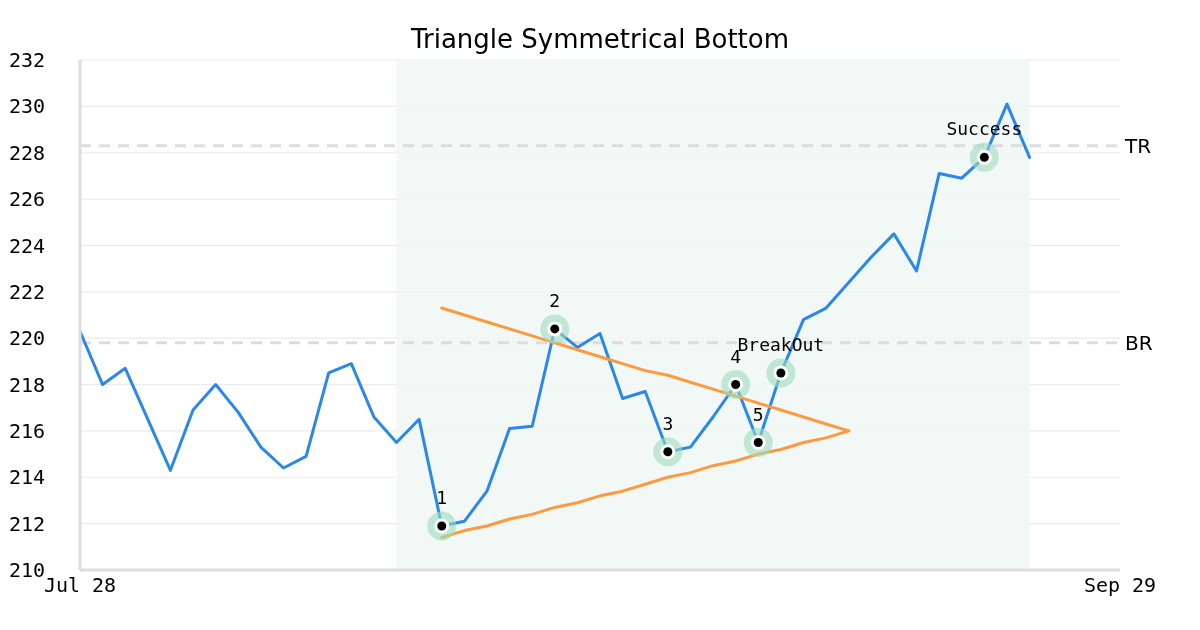  Describe the element at coordinates (26, 523) in the screenshot. I see `y-tick-label: 212` at that location.